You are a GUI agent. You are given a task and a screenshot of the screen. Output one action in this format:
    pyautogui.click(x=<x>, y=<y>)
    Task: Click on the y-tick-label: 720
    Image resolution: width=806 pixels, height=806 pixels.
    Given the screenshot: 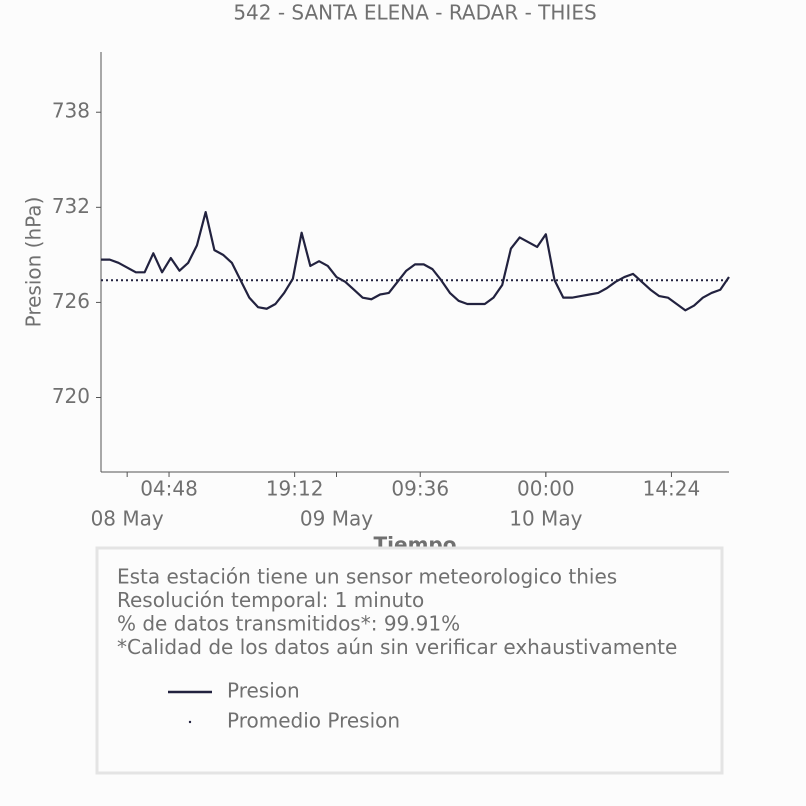 What is the action you would take?
    pyautogui.click(x=71, y=396)
    